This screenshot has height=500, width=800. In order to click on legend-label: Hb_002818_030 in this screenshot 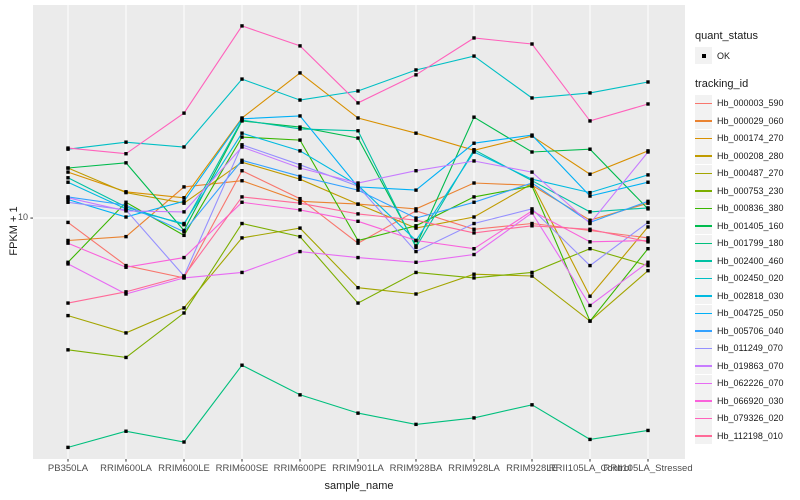, I will do `click(750, 295)`.